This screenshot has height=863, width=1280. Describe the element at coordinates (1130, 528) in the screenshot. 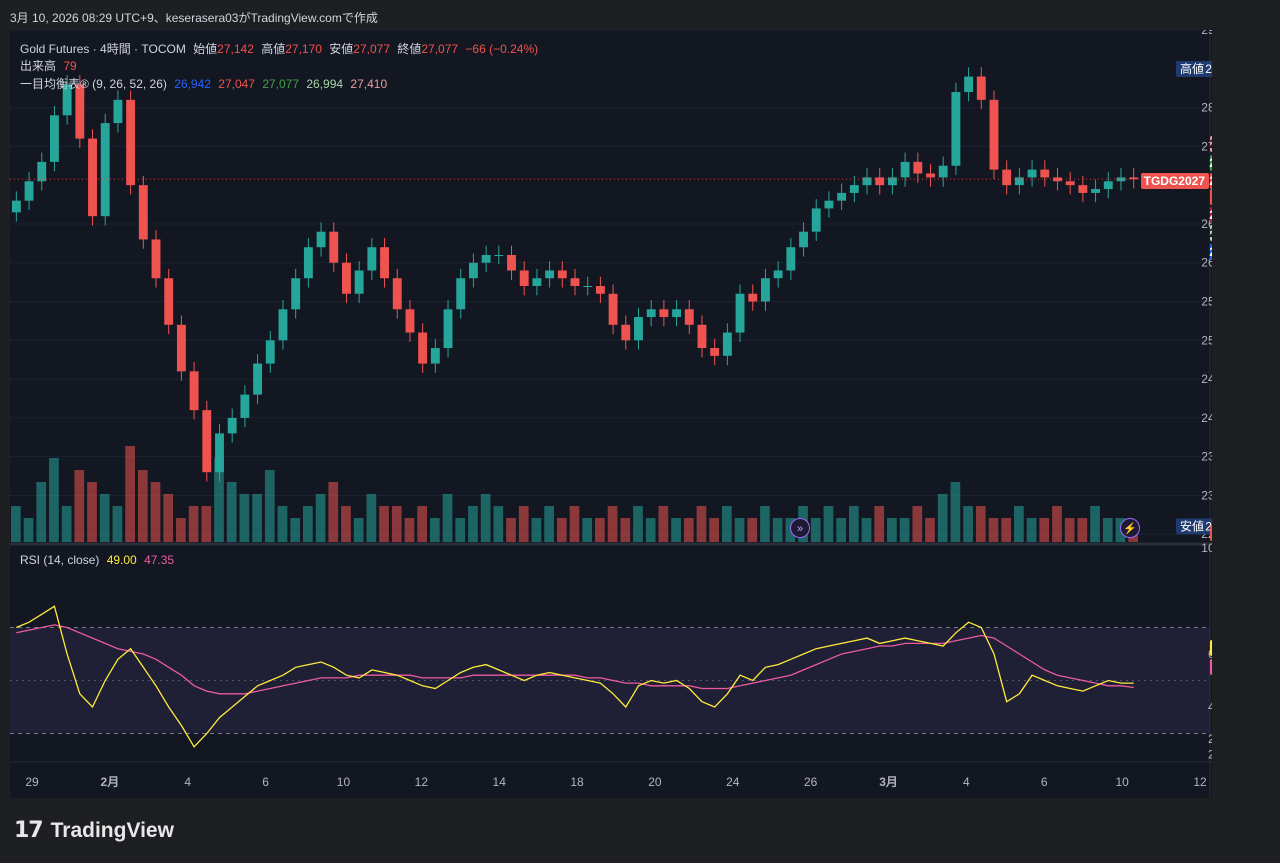

I see `lightning-icon: ⚡` at that location.